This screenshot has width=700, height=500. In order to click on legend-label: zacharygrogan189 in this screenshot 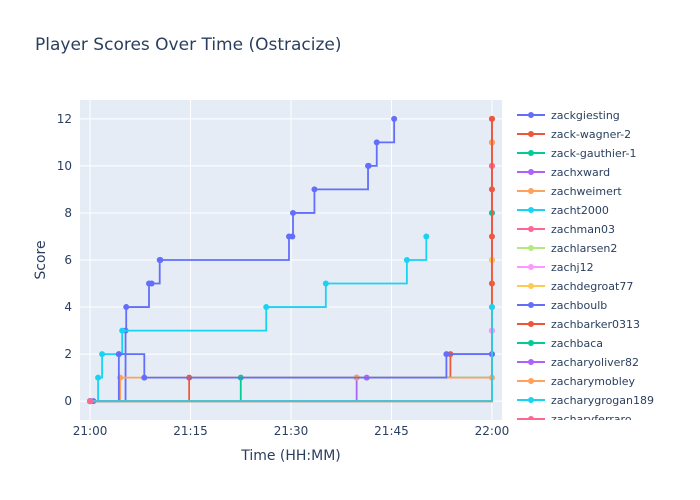, I will do `click(602, 400)`.